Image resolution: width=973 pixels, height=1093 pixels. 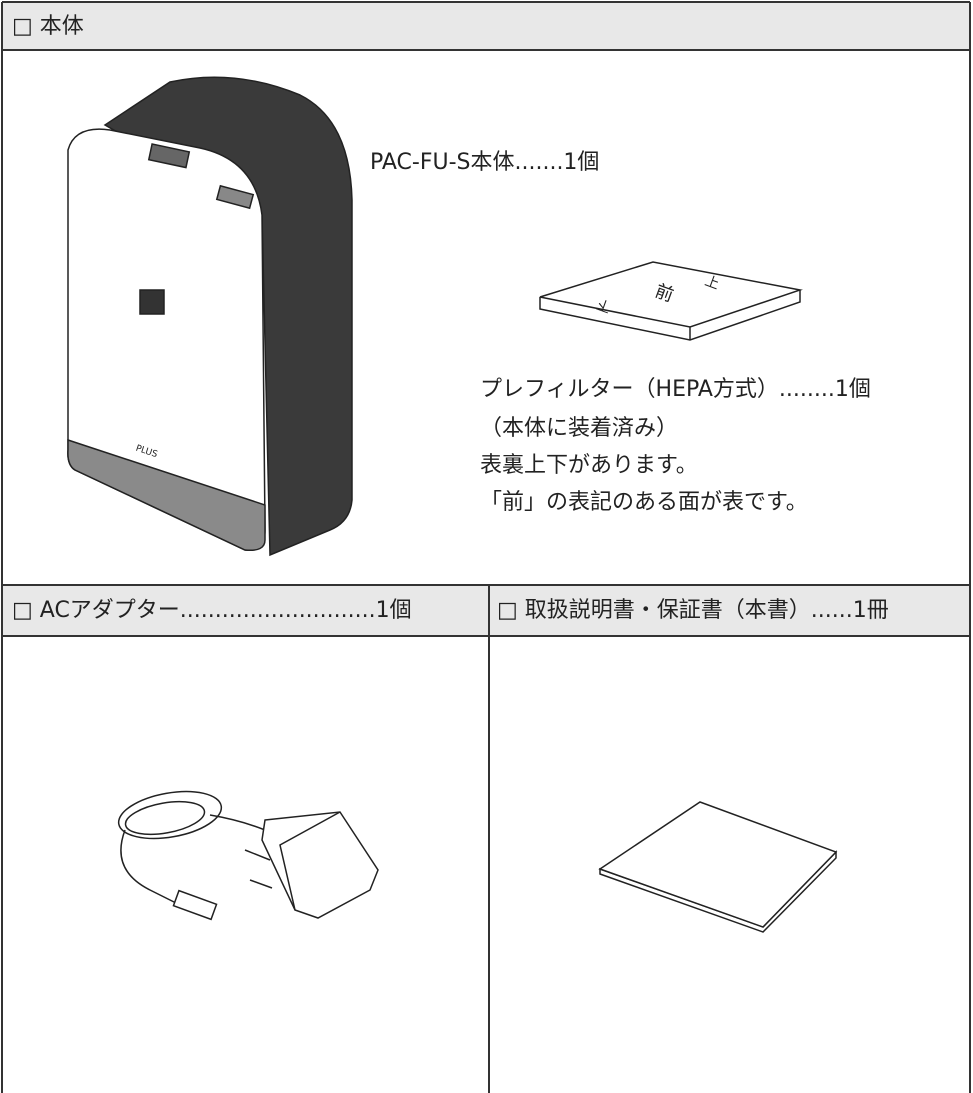 I want to click on section-title: □ 本体, so click(x=48, y=26).